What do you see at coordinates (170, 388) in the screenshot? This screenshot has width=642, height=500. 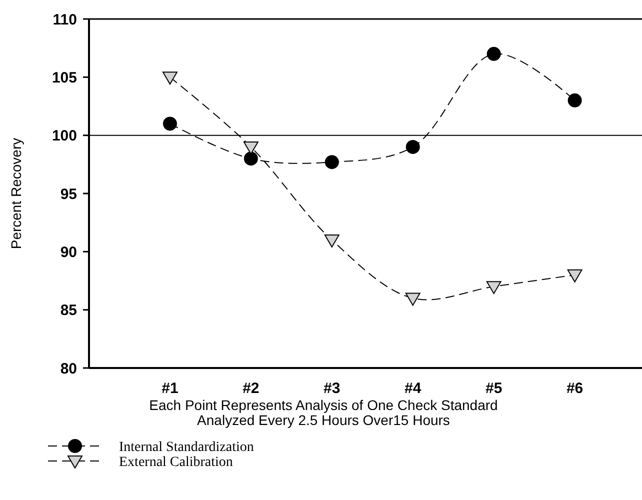 I see `x-tick-label: #1` at bounding box center [170, 388].